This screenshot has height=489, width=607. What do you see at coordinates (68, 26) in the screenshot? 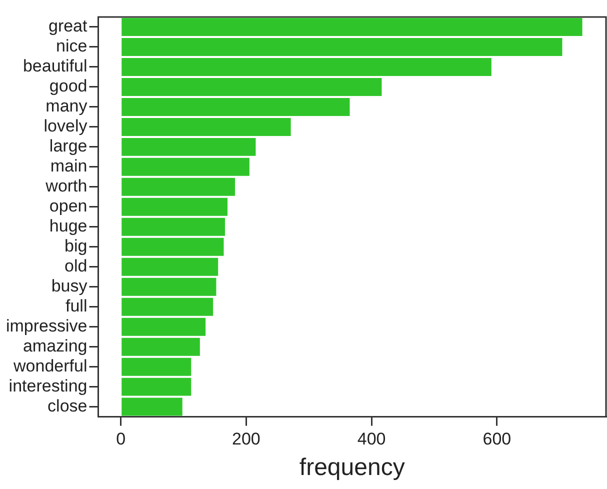
I see `y-tick-label: great` at bounding box center [68, 26].